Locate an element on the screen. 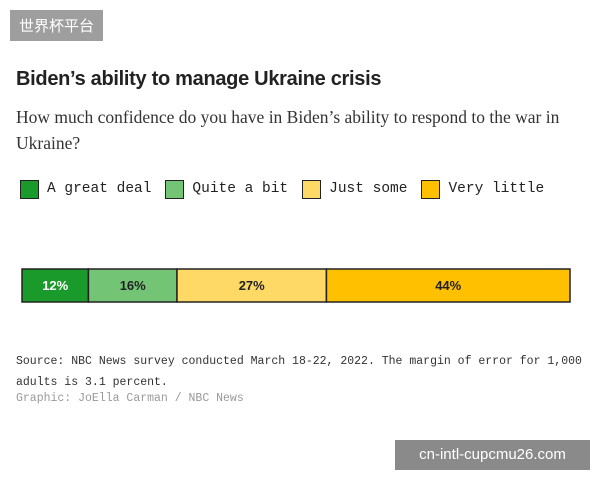 This screenshot has height=480, width=600. legend-item: A great deal is located at coordinates (85, 189).